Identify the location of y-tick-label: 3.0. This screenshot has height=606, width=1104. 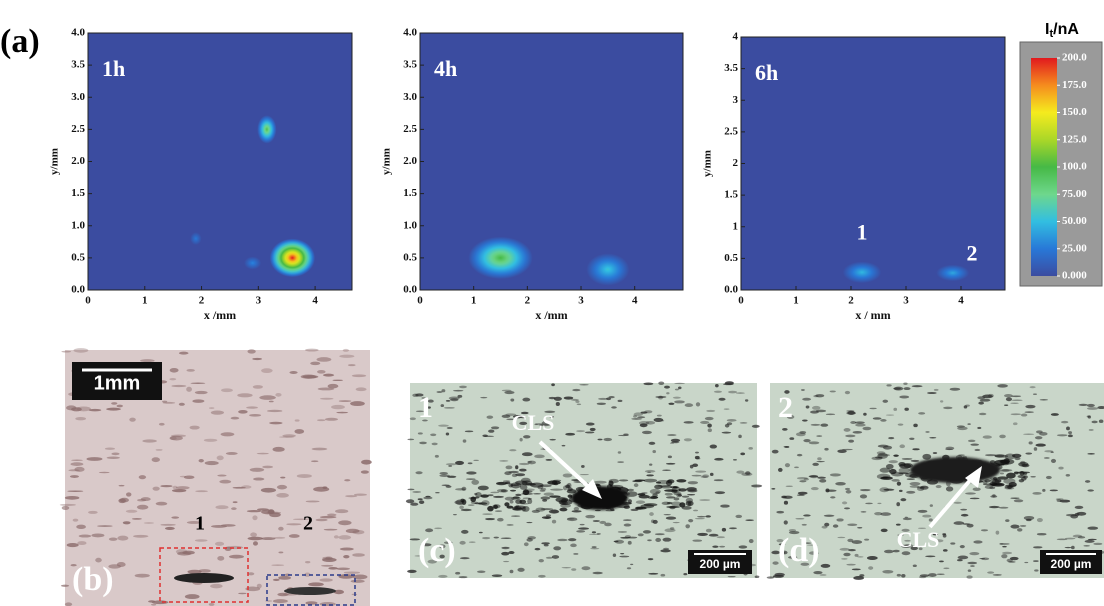
(78, 97).